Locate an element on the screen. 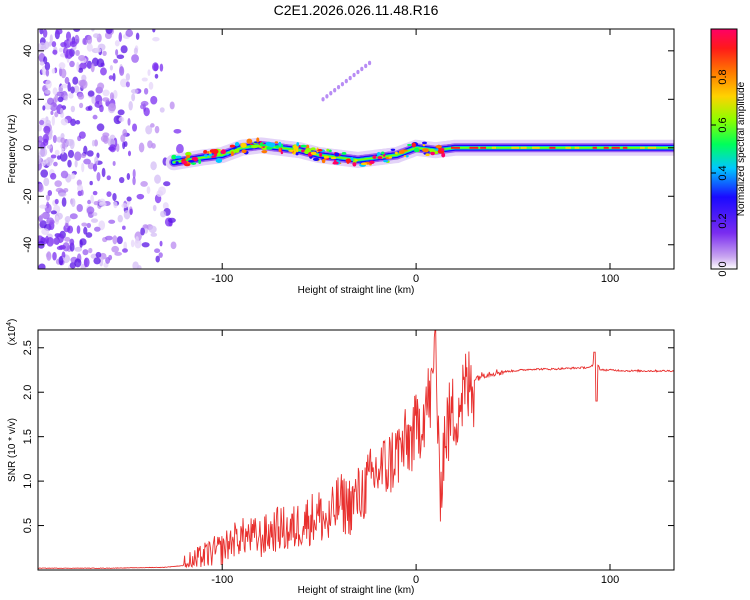 The width and height of the screenshot is (750, 600). spectrogram-x-label: Height of straight line (km) is located at coordinates (356, 290).